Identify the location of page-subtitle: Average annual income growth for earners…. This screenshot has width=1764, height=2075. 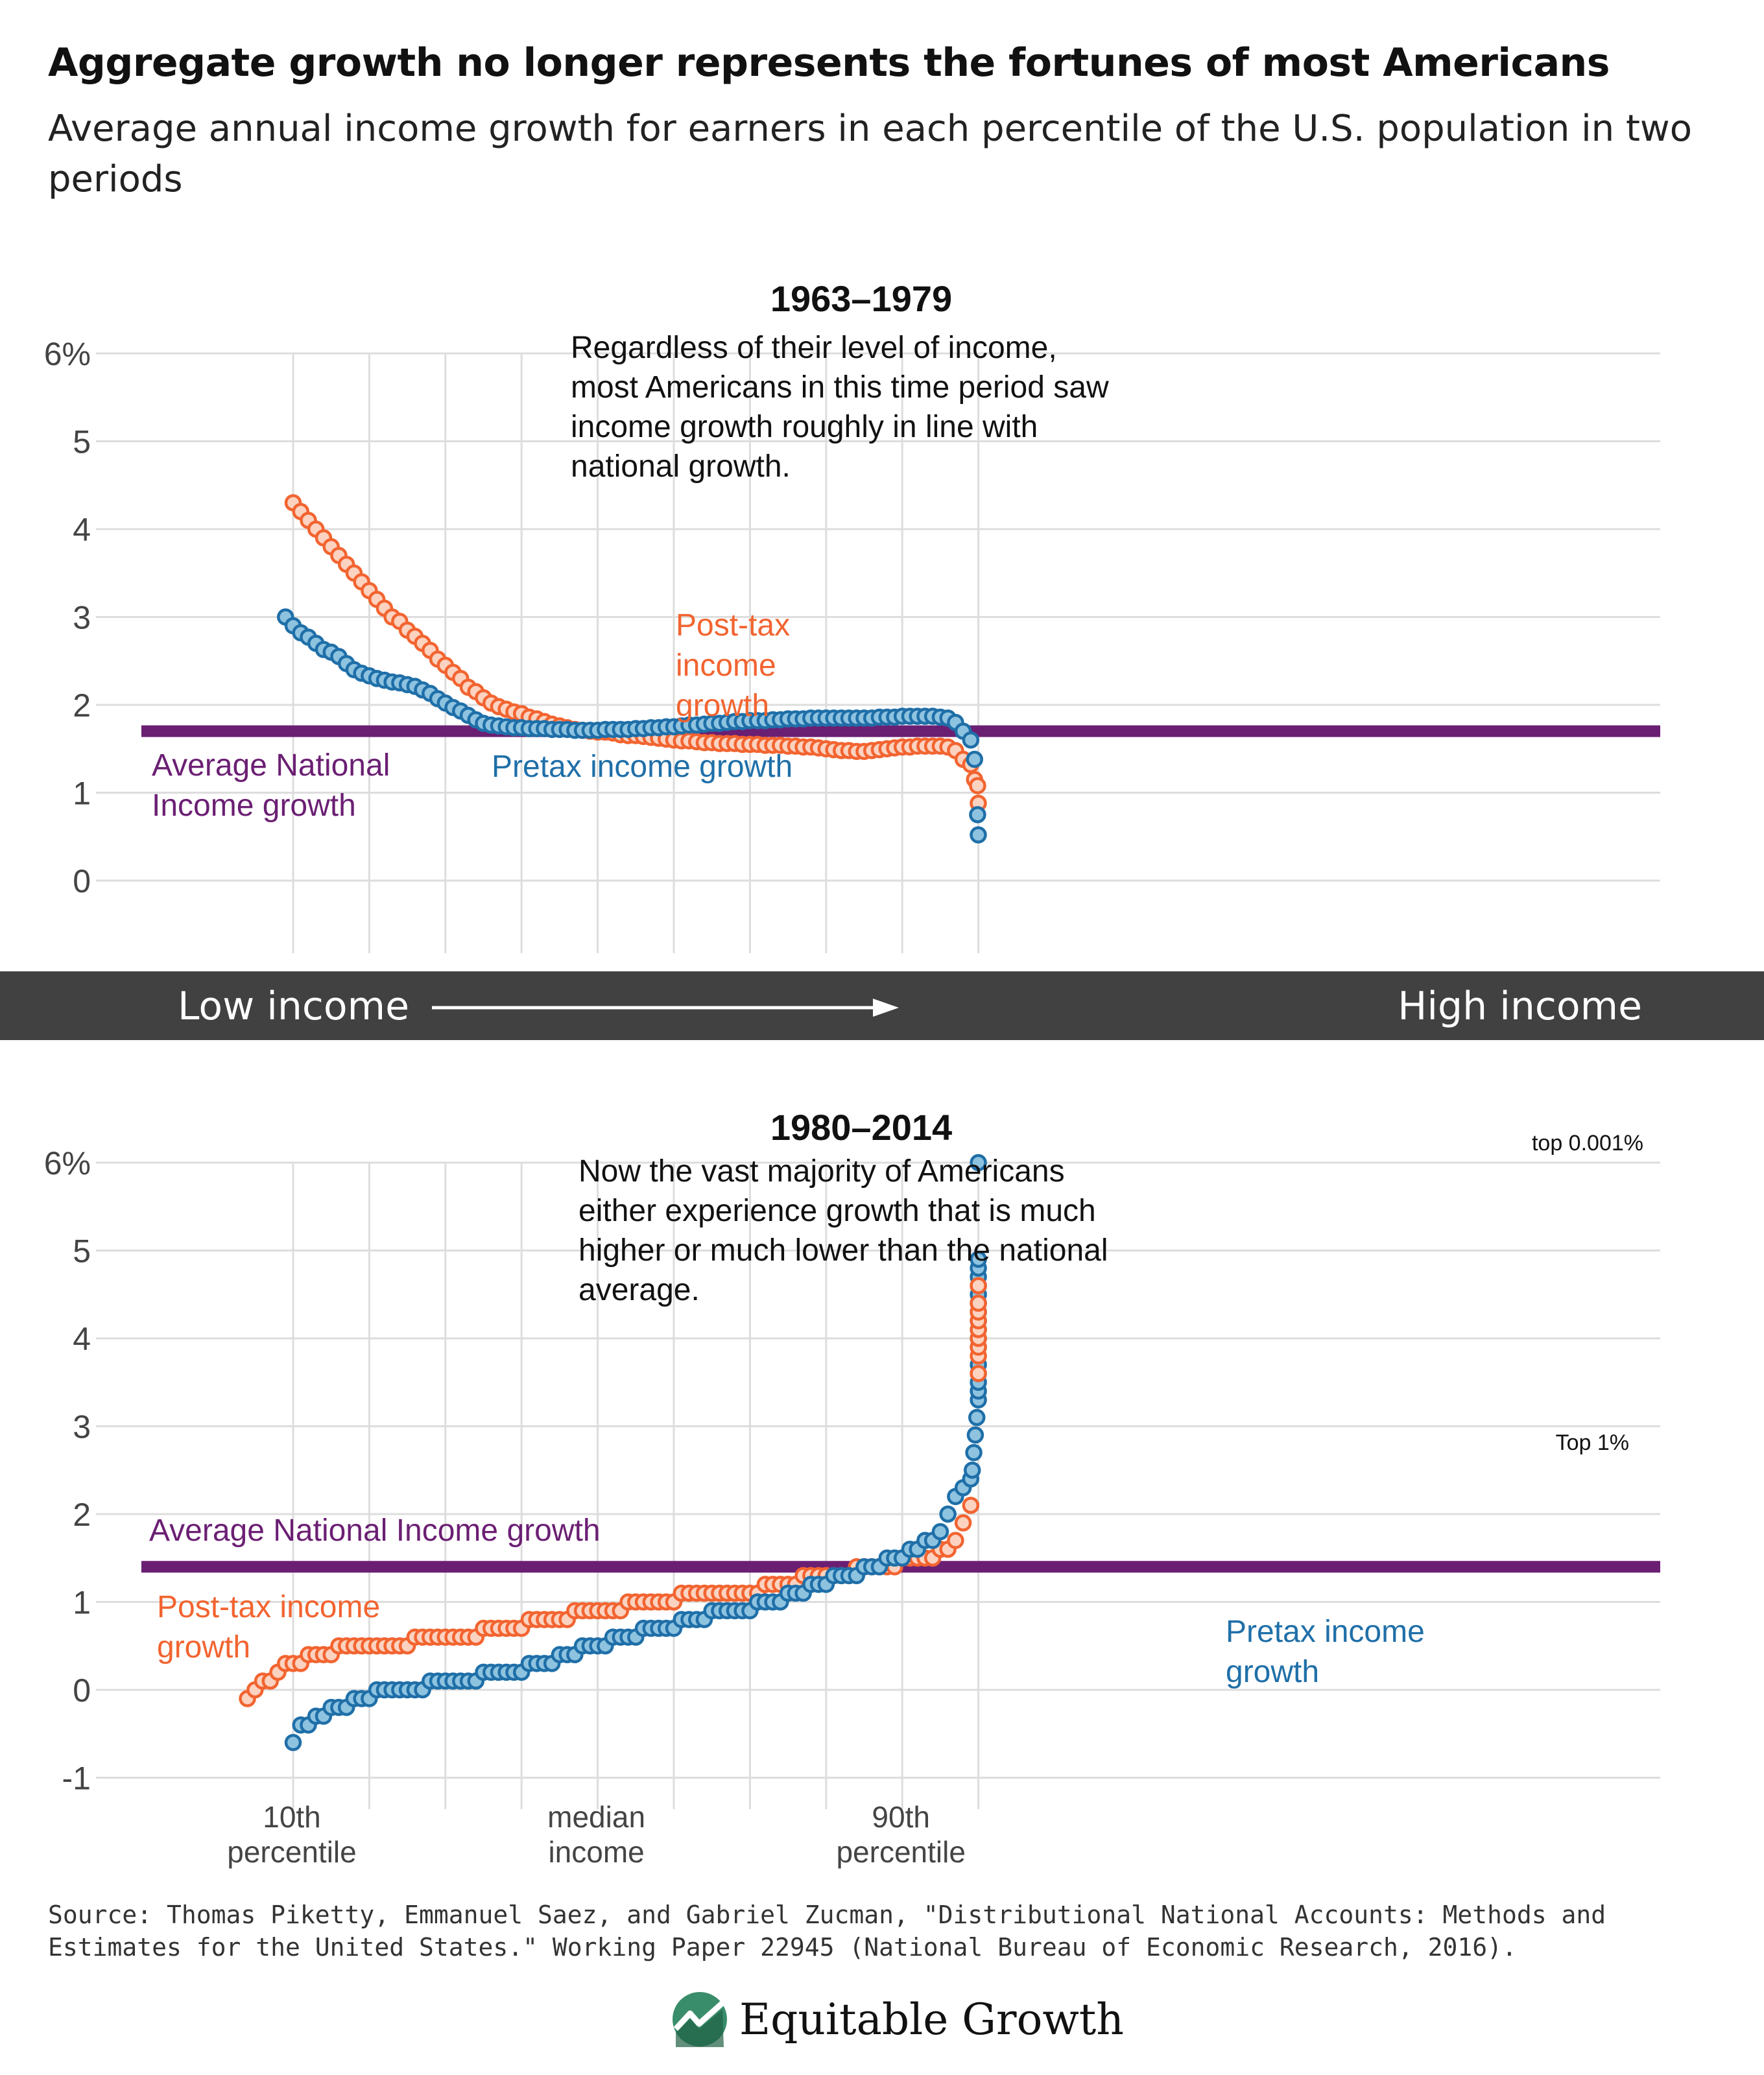
(870, 154).